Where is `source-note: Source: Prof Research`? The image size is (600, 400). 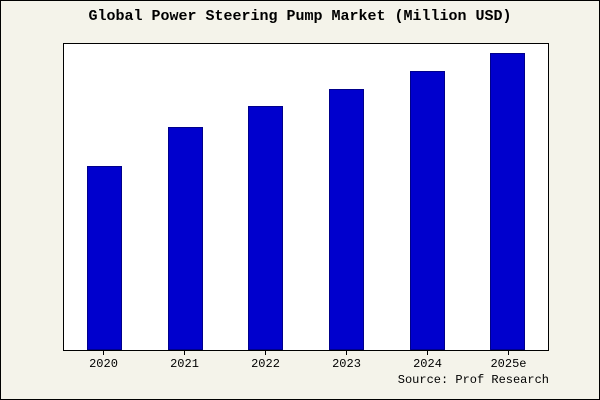 source-note: Source: Prof Research is located at coordinates (473, 380).